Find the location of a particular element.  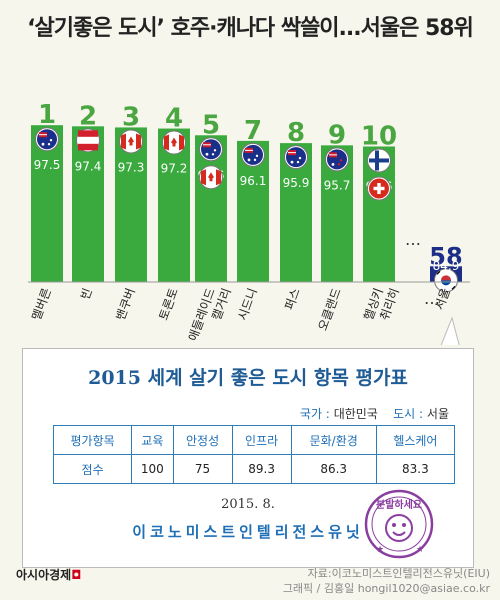

city-label: 토론토 is located at coordinates (168, 304).